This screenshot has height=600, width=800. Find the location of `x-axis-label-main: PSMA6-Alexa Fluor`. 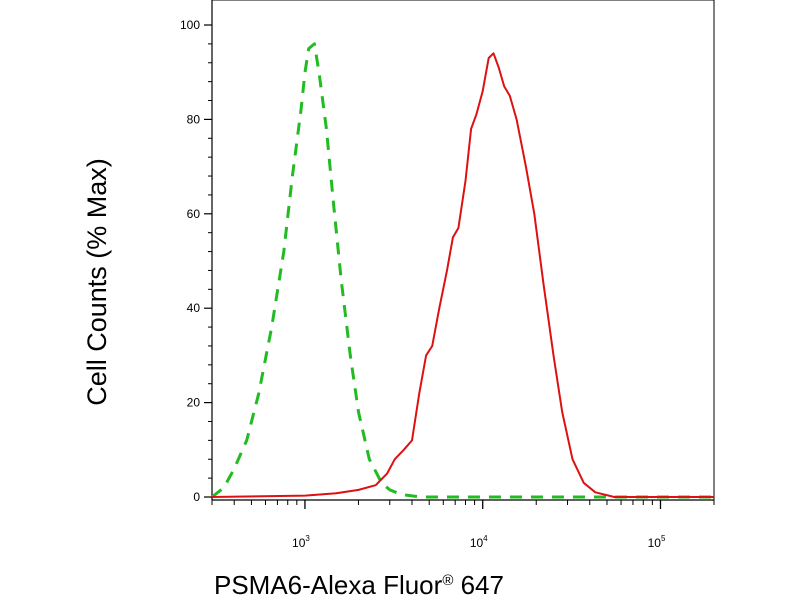

x-axis-label-main: PSMA6-Alexa Fluor is located at coordinates (328, 585).